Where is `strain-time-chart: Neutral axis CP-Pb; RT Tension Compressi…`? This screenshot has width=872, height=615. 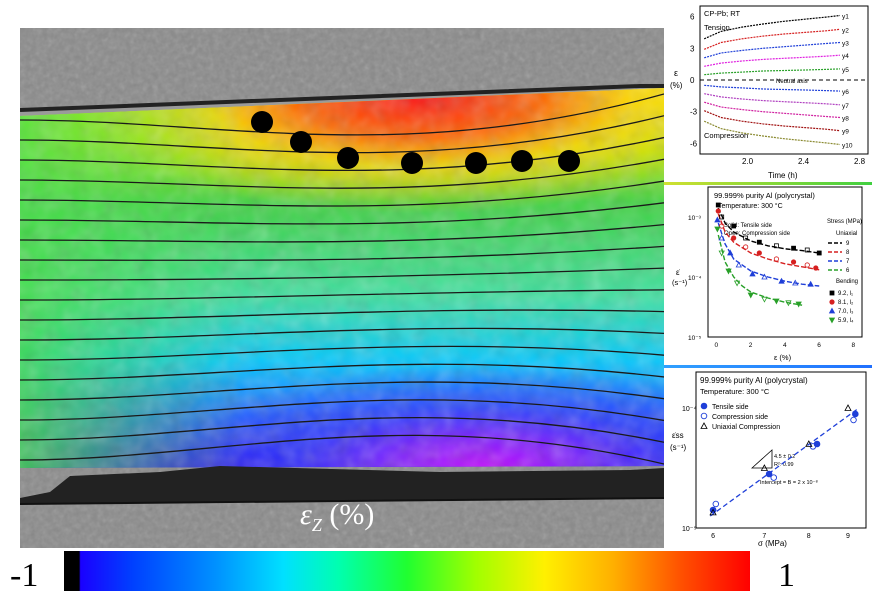 strain-time-chart: Neutral axis CP-Pb; RT Tension Compressi… is located at coordinates (770, 92).